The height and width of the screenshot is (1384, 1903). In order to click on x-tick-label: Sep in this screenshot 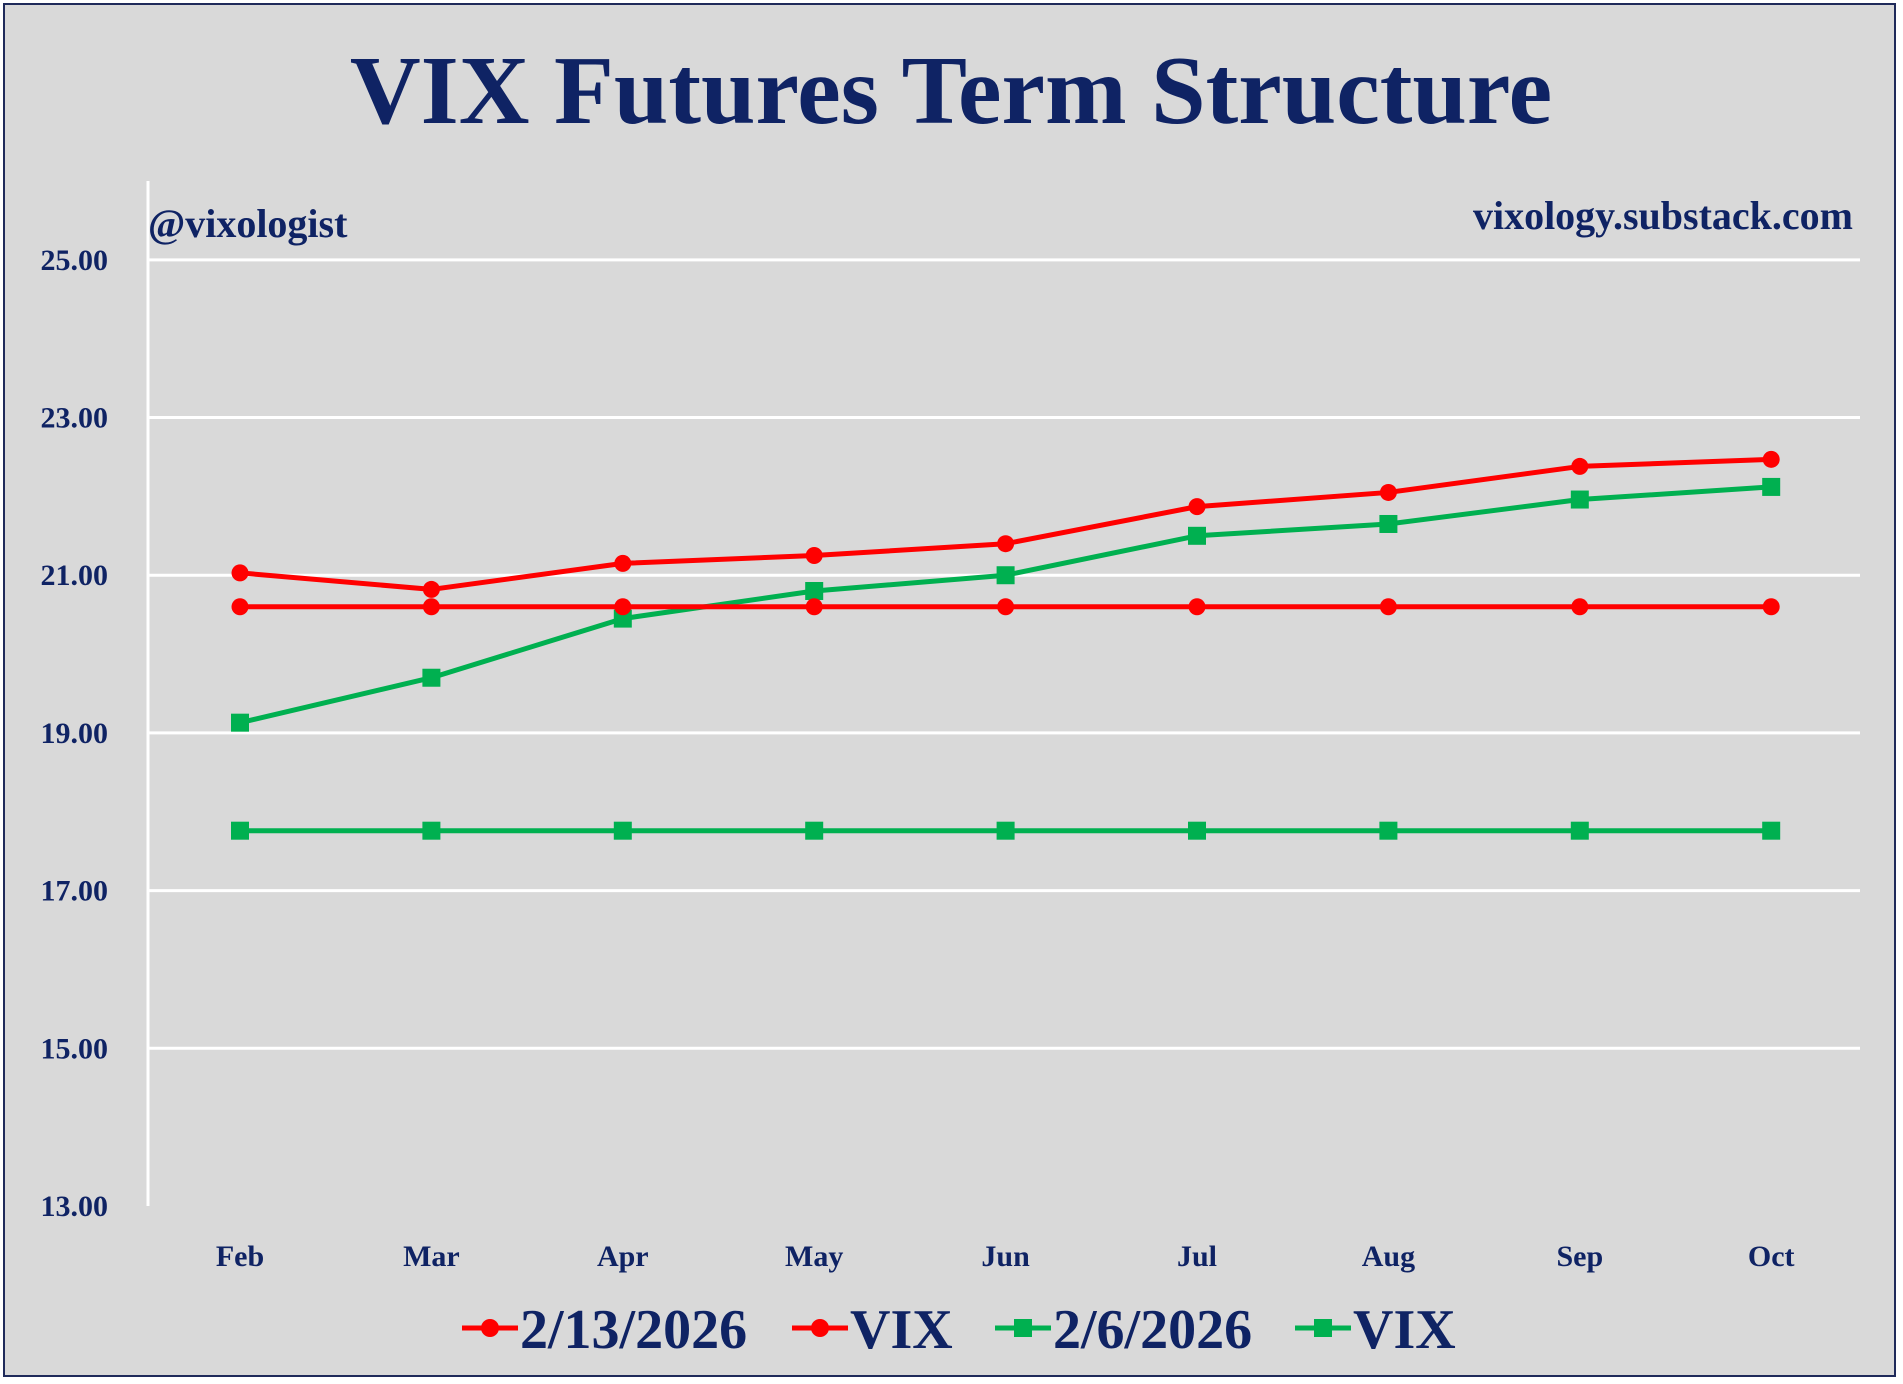, I will do `click(1579, 1256)`.